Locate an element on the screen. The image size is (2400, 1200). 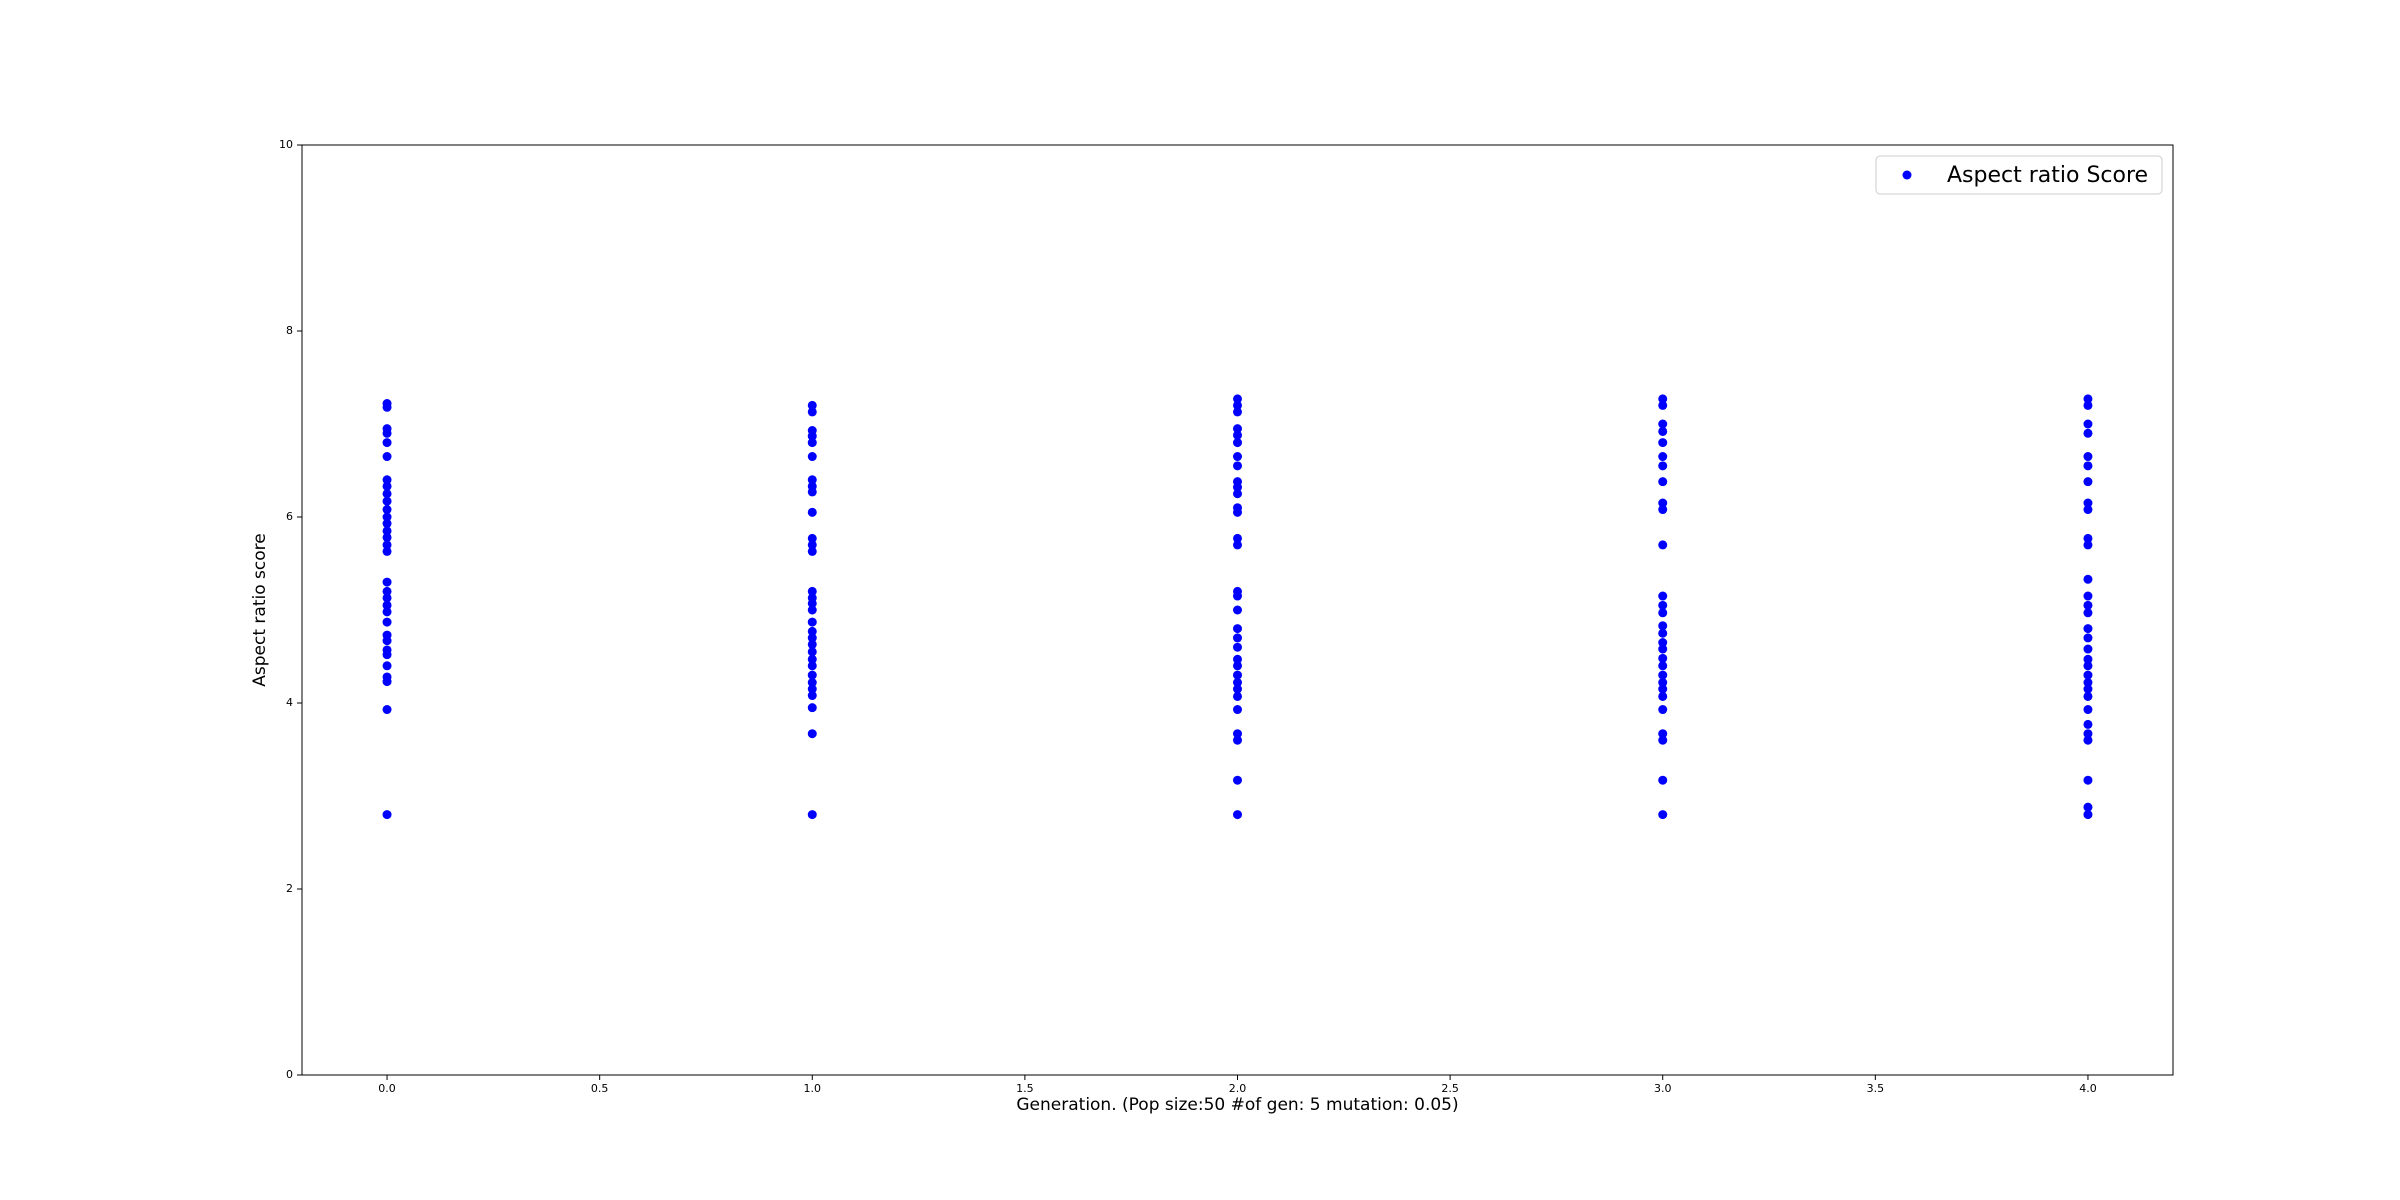
x-tick-label: 1.0 is located at coordinates (813, 1088).